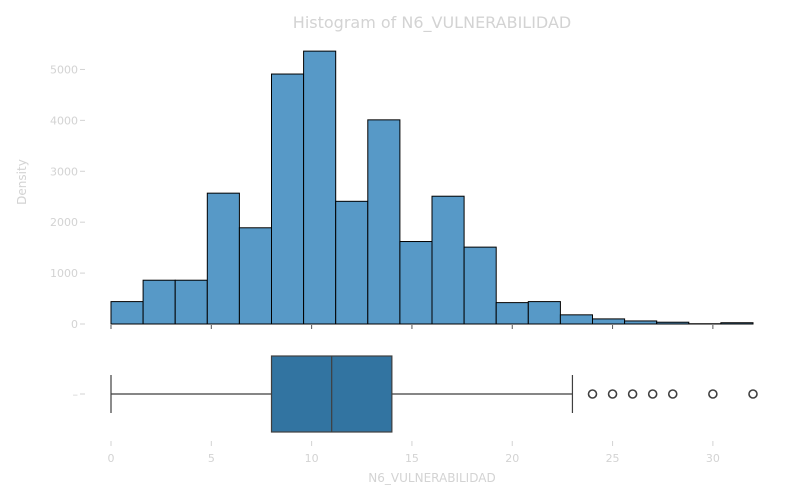 The height and width of the screenshot is (500, 800). I want to click on y-axis-ticks: 0 1000 2000 3000 4000 5000, so click(67, 197).